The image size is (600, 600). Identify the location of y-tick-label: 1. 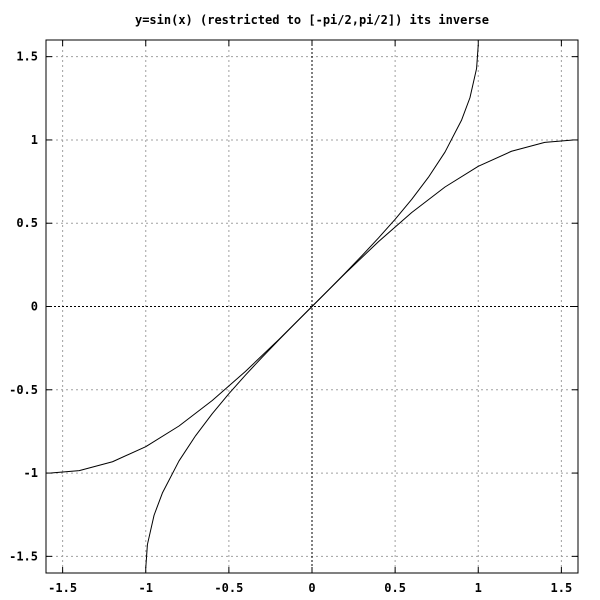
(34, 140).